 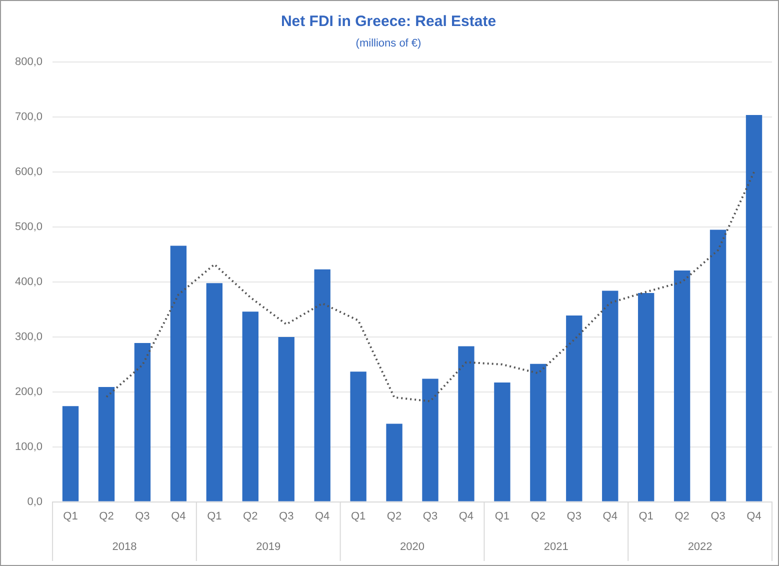 I want to click on chart-title: Net FDI in Greece: Real Estate, so click(x=388, y=21).